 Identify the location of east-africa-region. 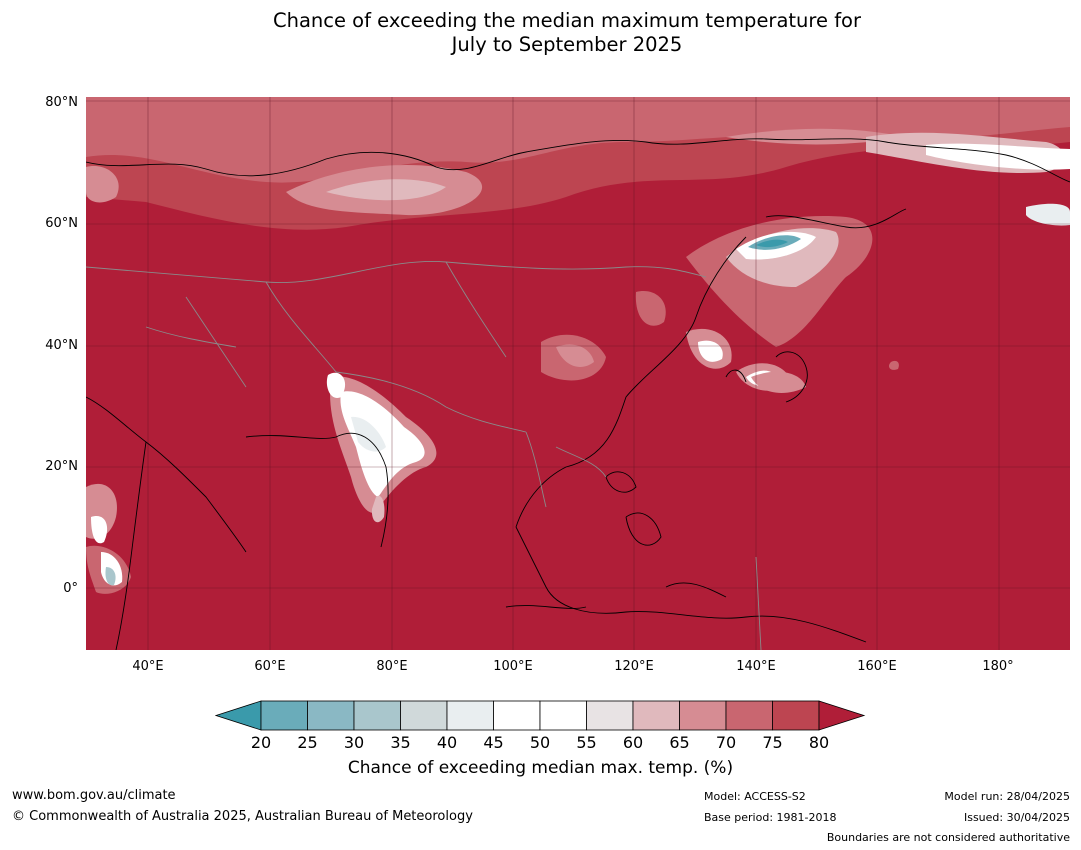
(108, 538).